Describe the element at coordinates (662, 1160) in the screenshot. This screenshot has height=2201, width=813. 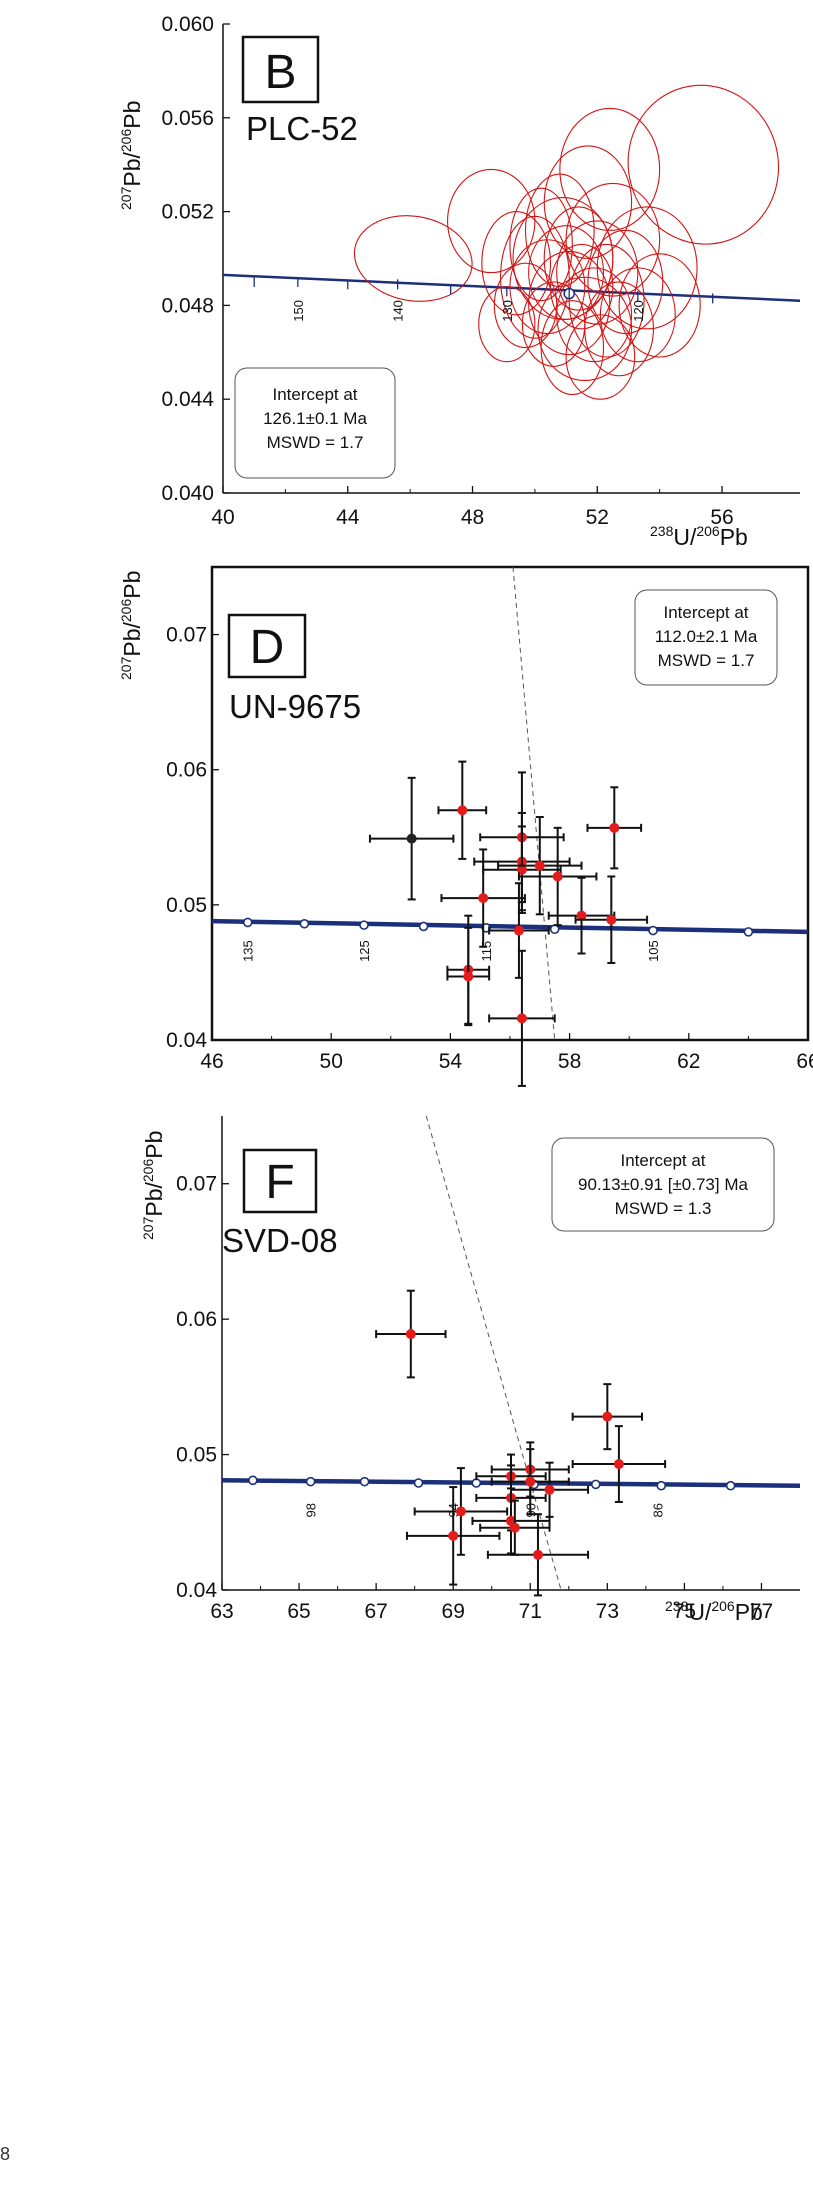
I see `panel-f-intercept-text: Intercept at` at that location.